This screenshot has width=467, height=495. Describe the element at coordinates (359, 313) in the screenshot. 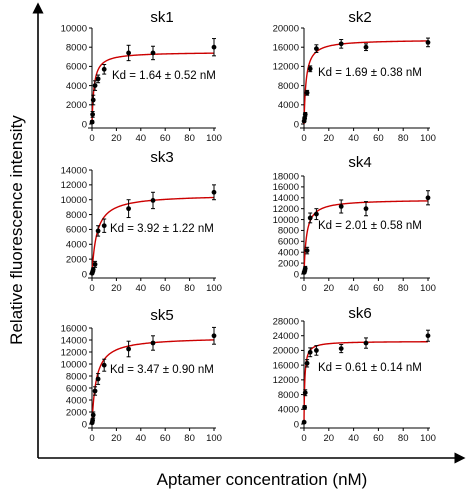

I see `panel-title: sk6` at that location.